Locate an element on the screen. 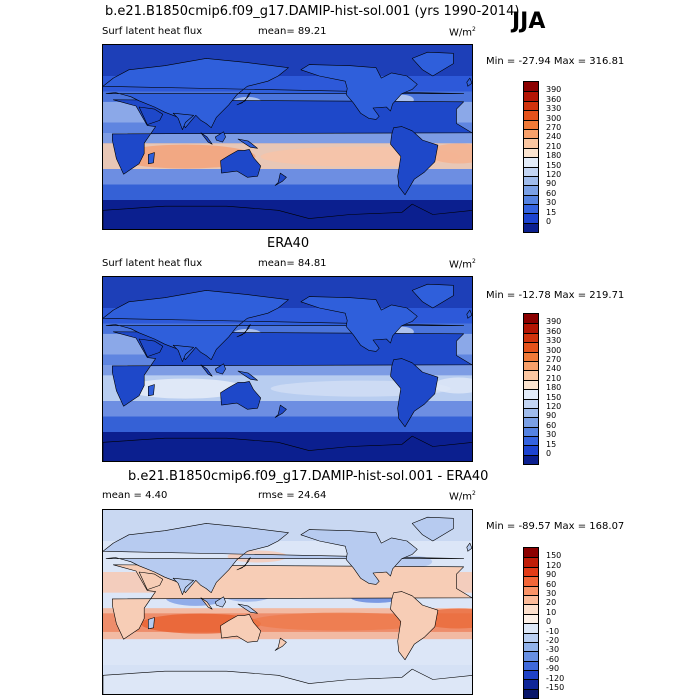 The width and height of the screenshot is (700, 700). colorbar-tick-label: -30 is located at coordinates (553, 650).